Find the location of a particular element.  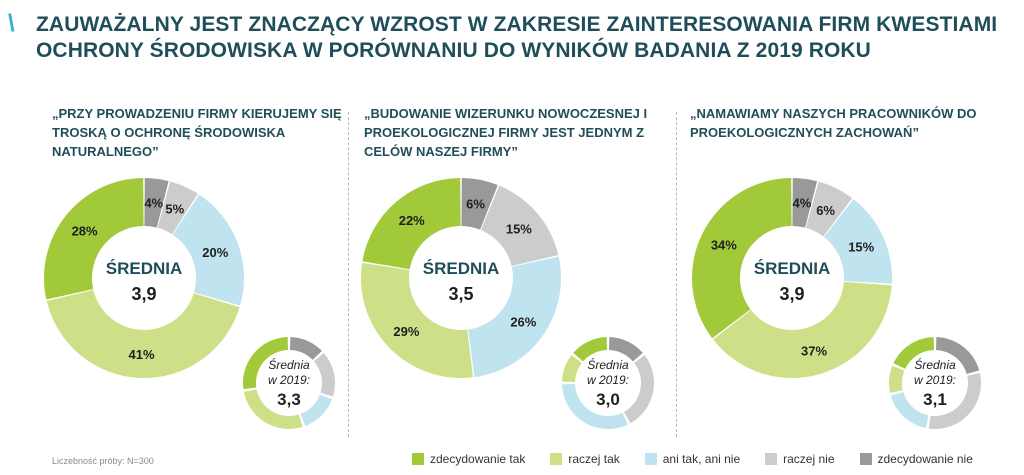

avg-2019-value: 3,3 is located at coordinates (289, 399).